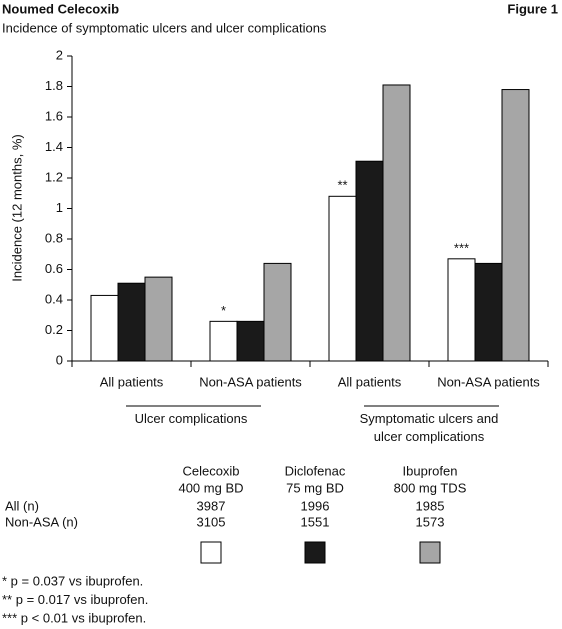 Image resolution: width=562 pixels, height=629 pixels. I want to click on legend-dose: 75 mg BD, so click(315, 487).